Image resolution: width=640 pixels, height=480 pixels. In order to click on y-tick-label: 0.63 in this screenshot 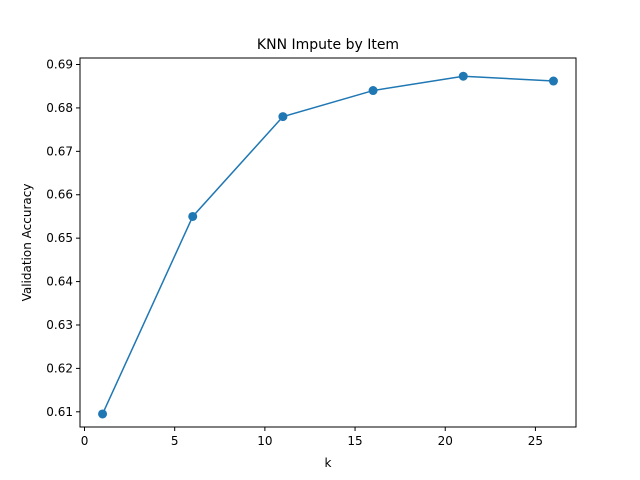, I will do `click(59, 325)`.